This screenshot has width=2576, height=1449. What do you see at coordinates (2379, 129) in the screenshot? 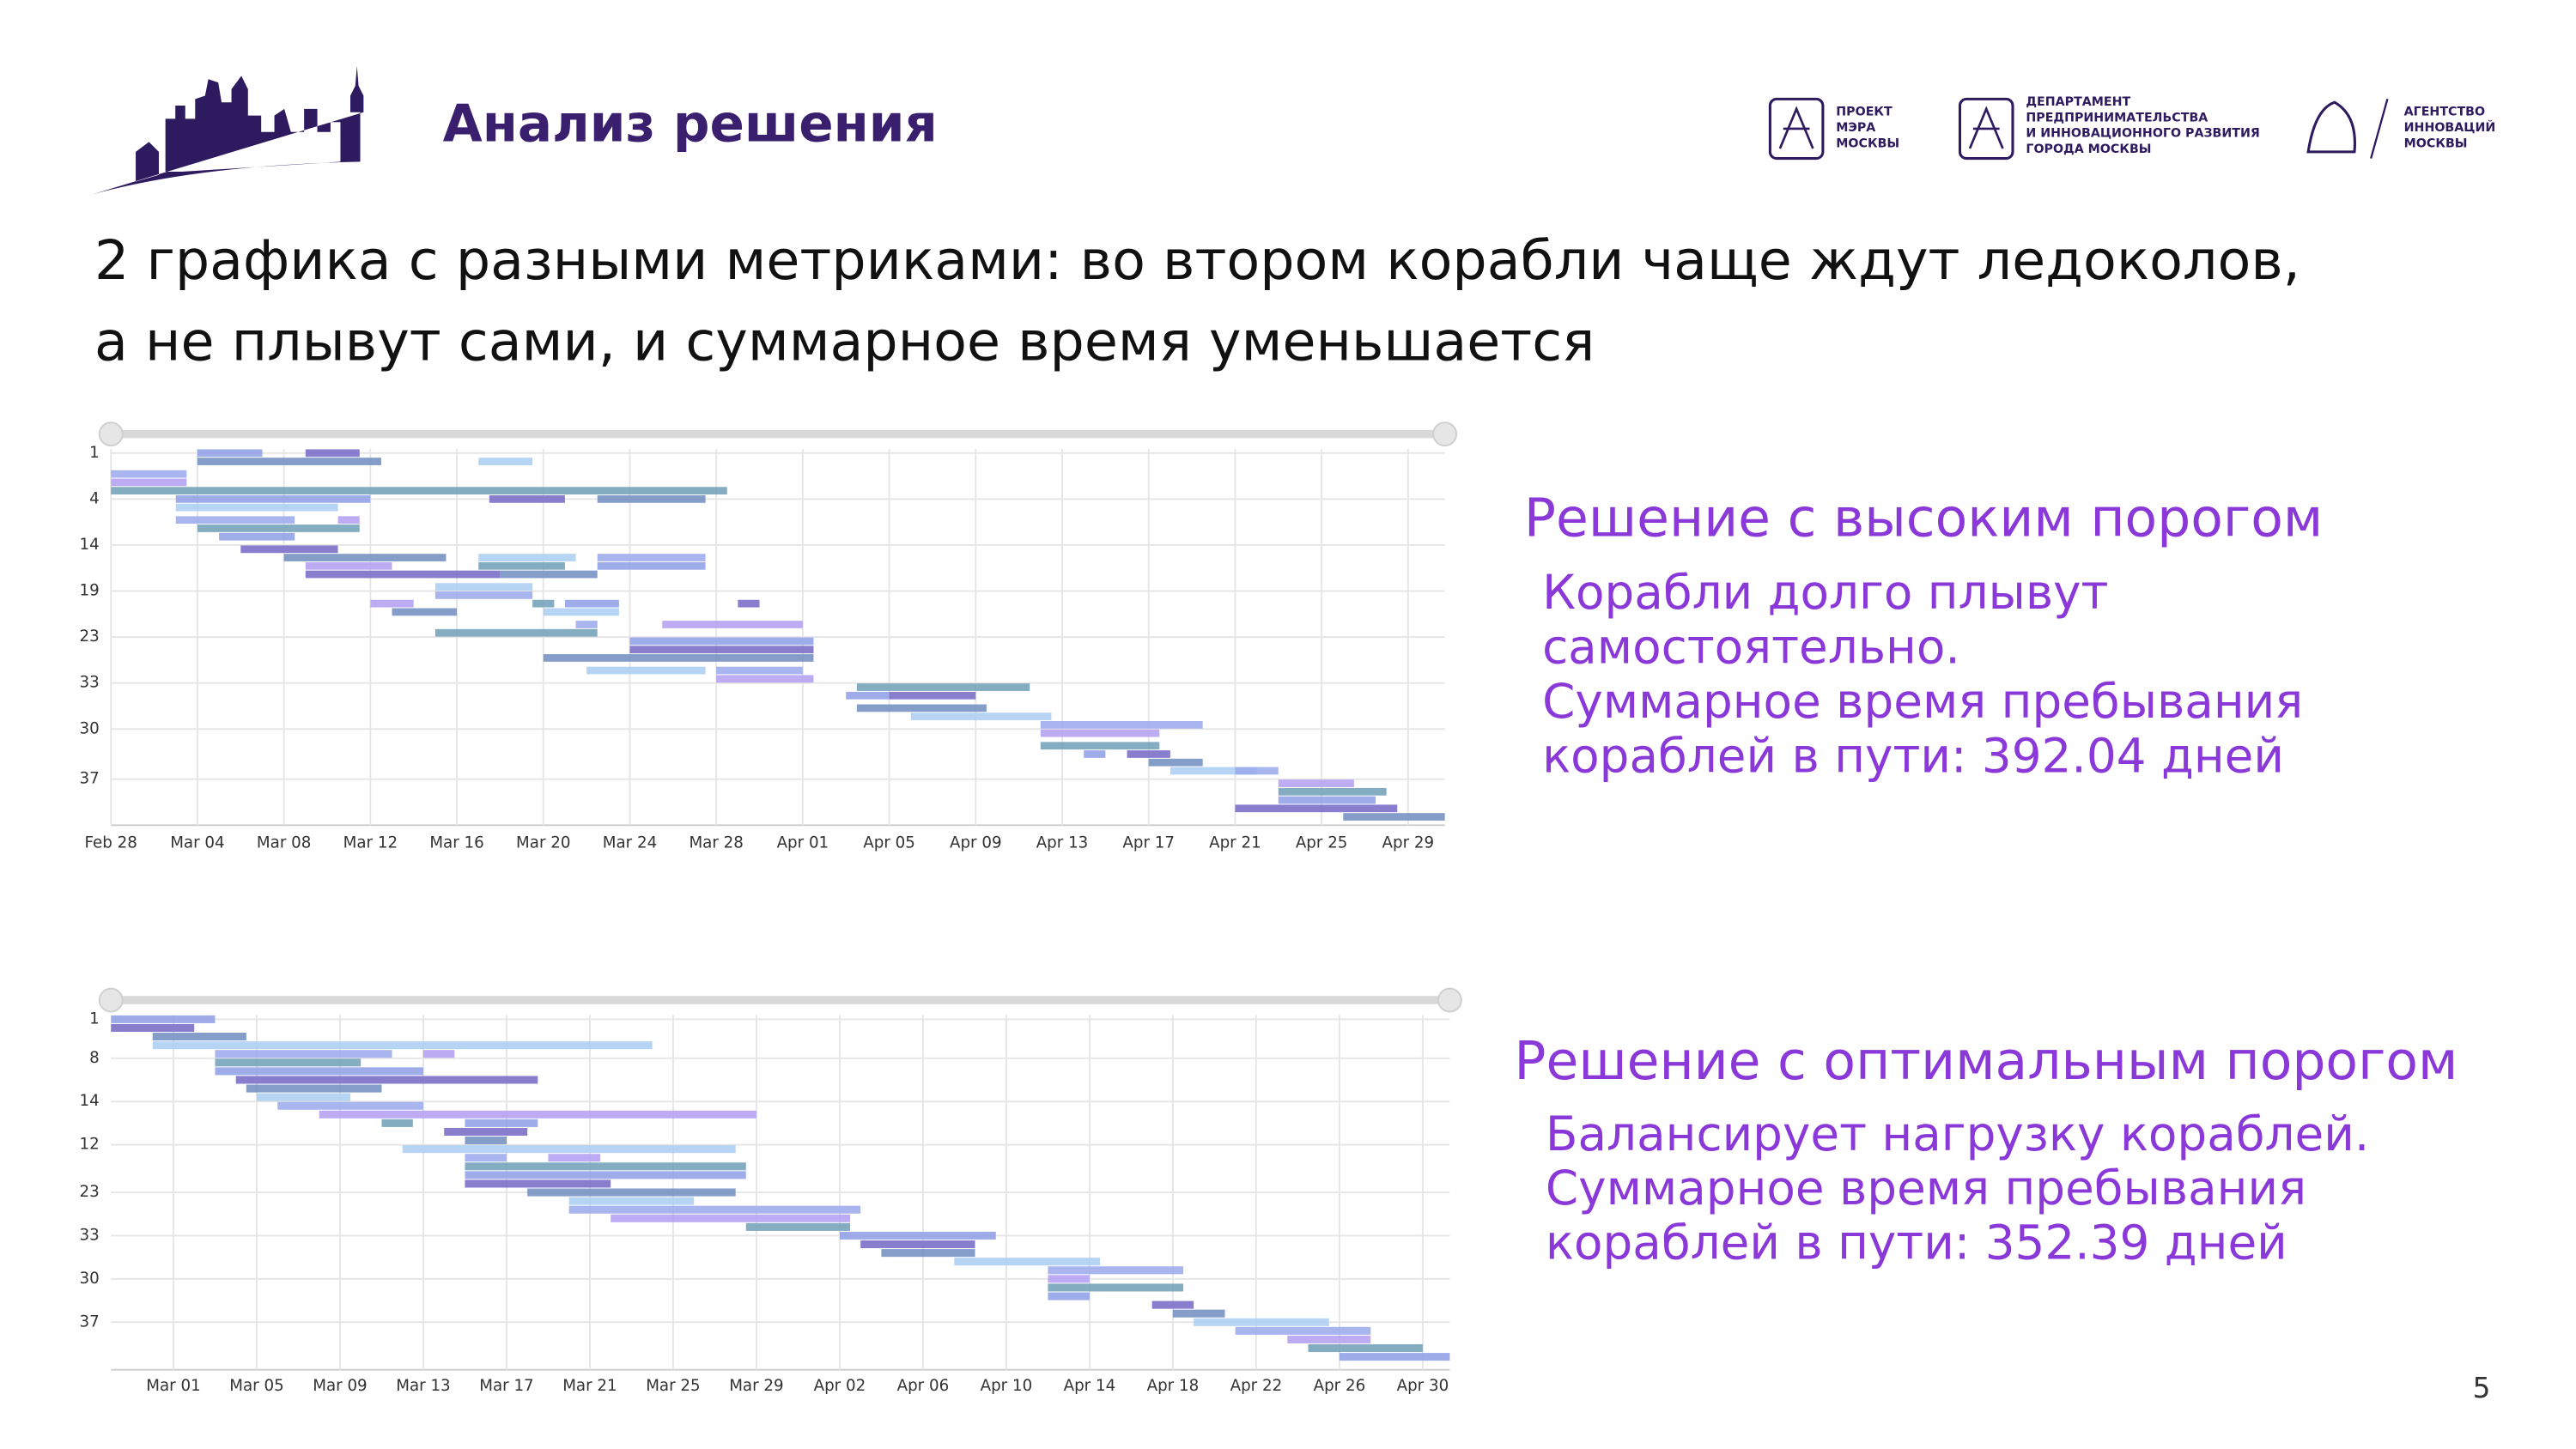
I see `logo-divider` at bounding box center [2379, 129].